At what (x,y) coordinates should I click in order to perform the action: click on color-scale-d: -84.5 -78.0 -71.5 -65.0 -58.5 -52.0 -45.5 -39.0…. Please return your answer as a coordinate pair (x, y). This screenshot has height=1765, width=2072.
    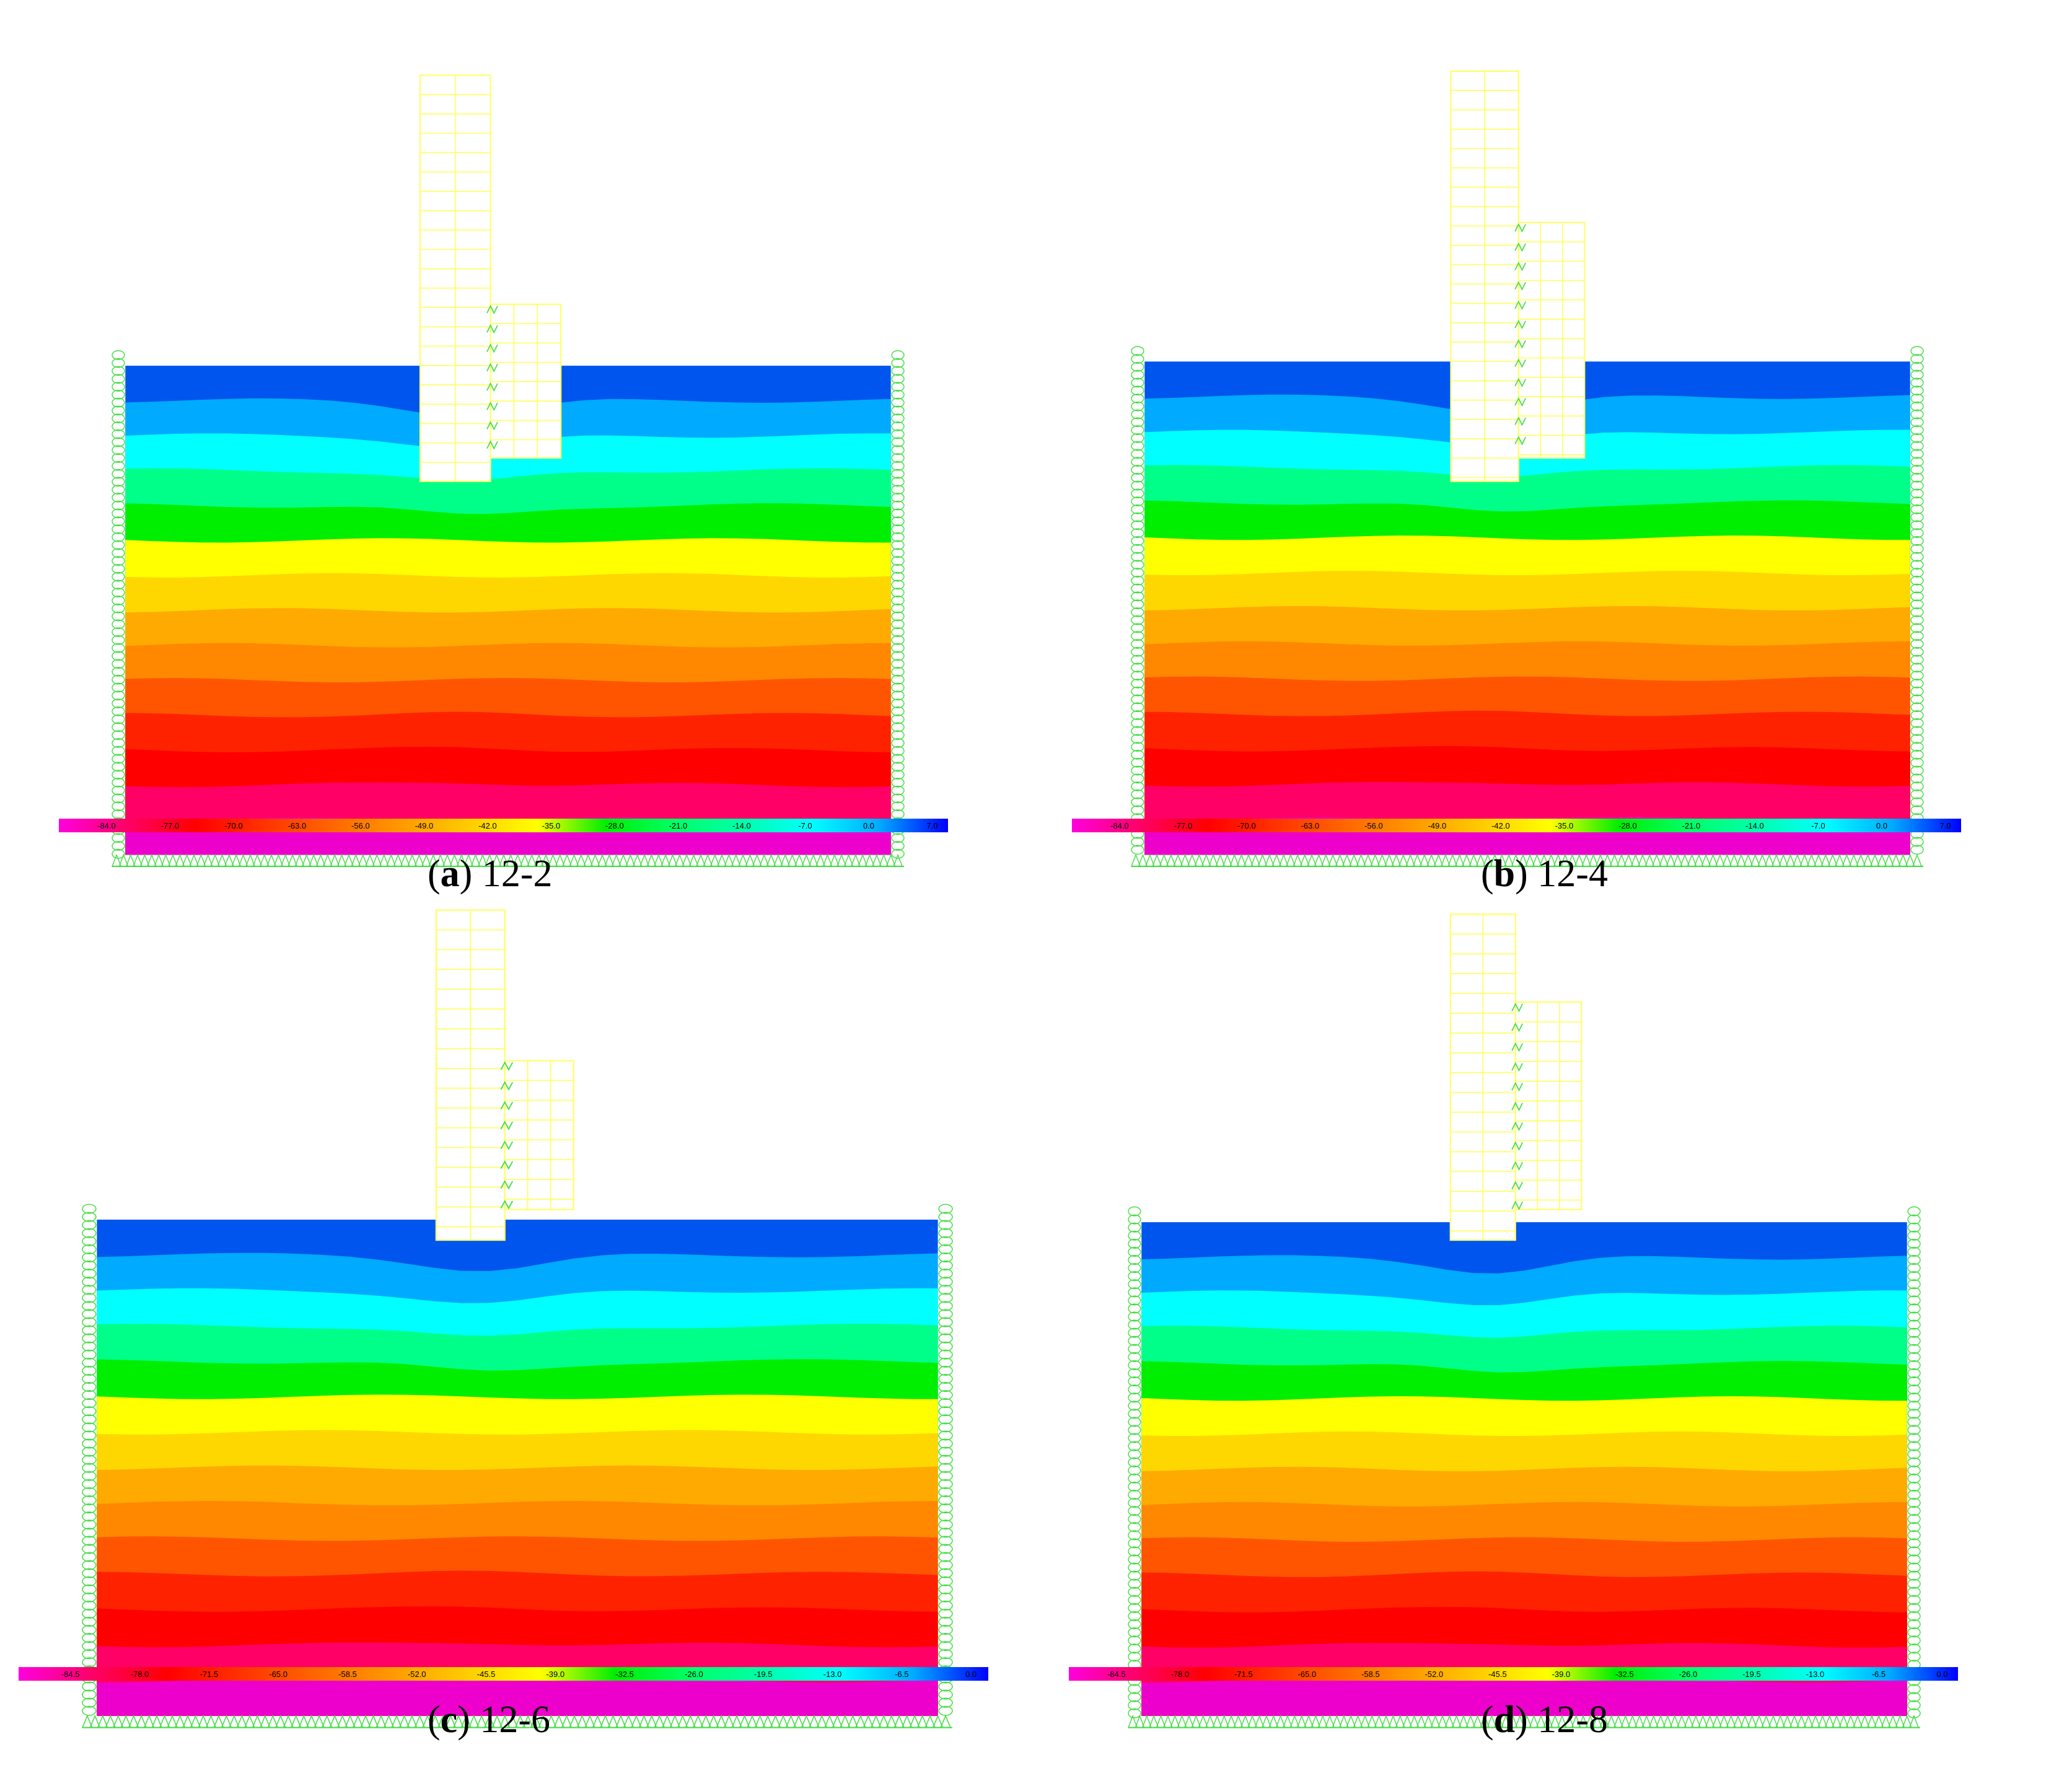
    Looking at the image, I should click on (1513, 1674).